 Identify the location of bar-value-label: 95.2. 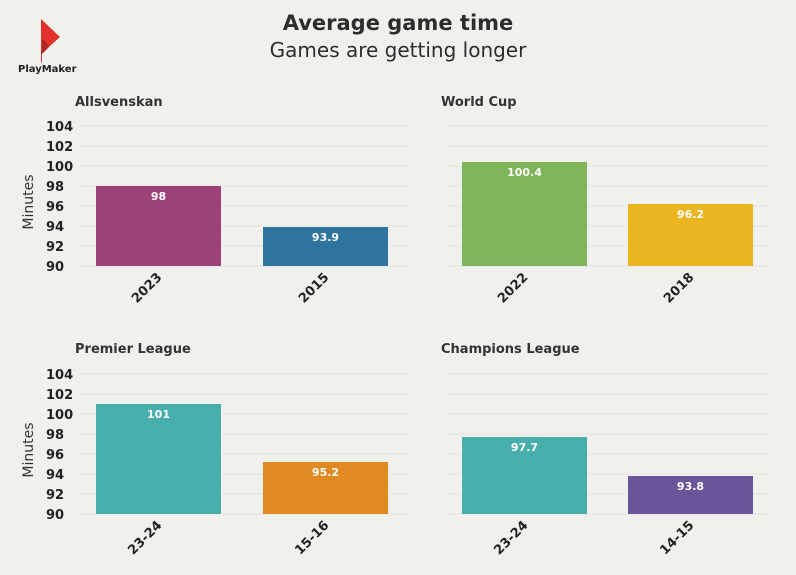
(325, 472).